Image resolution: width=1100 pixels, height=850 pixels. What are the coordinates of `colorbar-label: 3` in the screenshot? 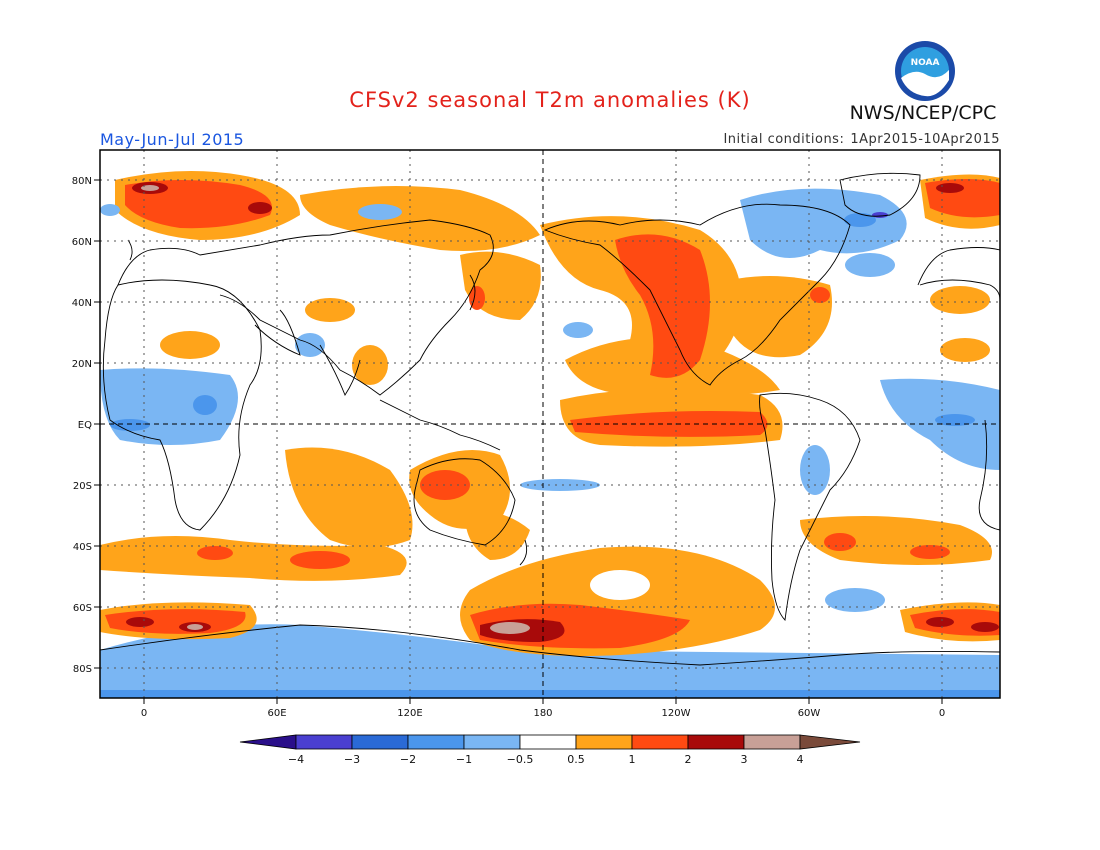 It's located at (744, 759).